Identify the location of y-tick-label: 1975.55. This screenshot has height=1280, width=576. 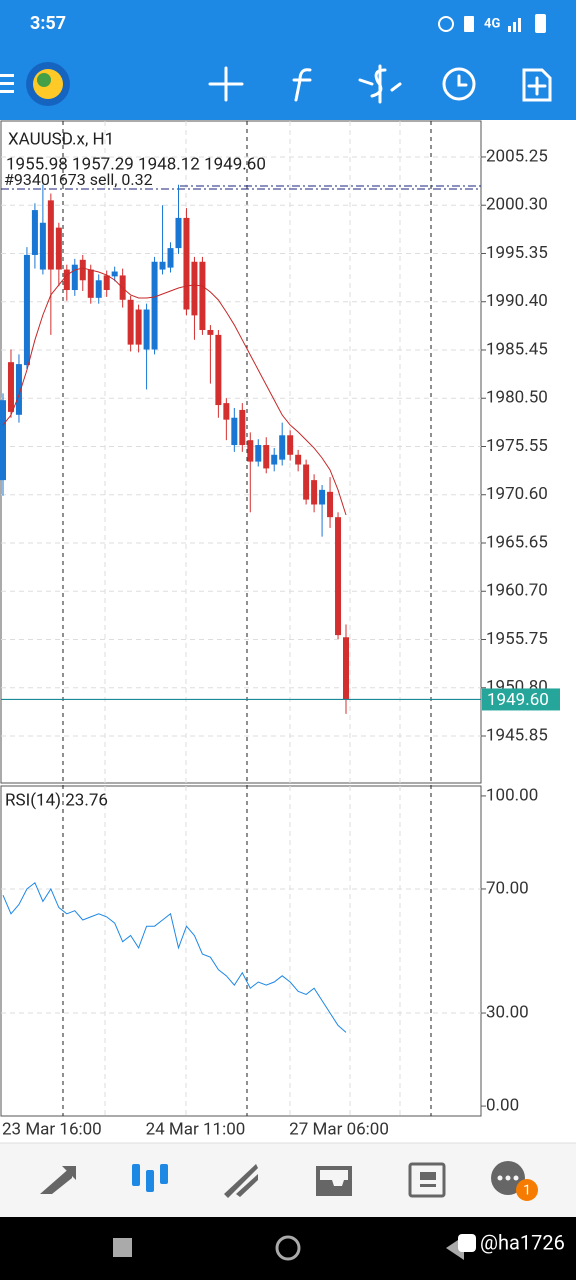
(517, 446).